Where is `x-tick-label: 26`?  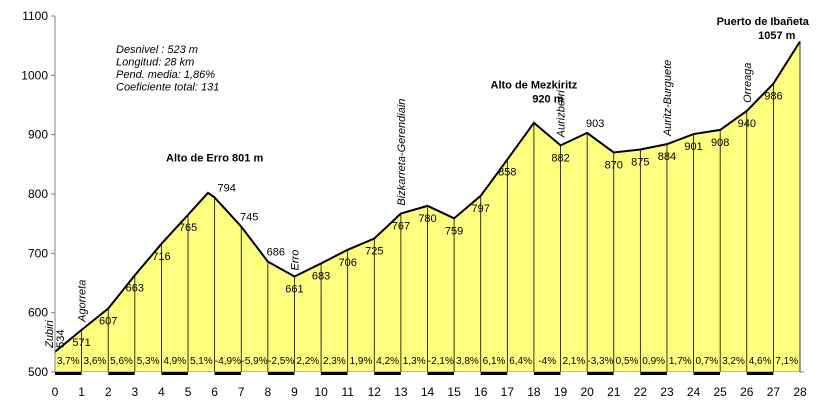 x-tick-label: 26 is located at coordinates (747, 392).